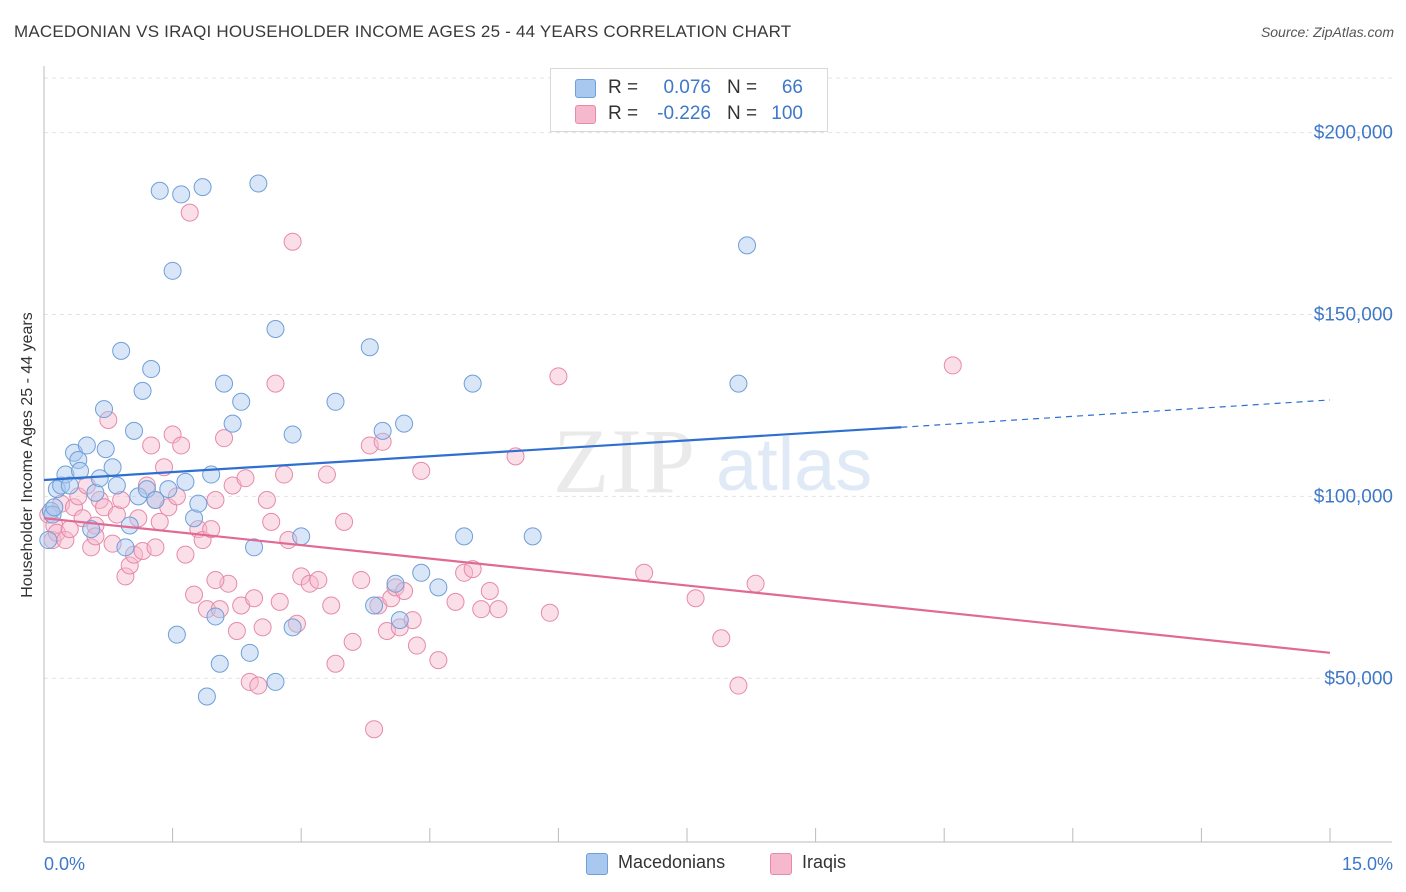 The image size is (1406, 892). What do you see at coordinates (792, 87) in the screenshot?
I see `n-value: 66` at bounding box center [792, 87].